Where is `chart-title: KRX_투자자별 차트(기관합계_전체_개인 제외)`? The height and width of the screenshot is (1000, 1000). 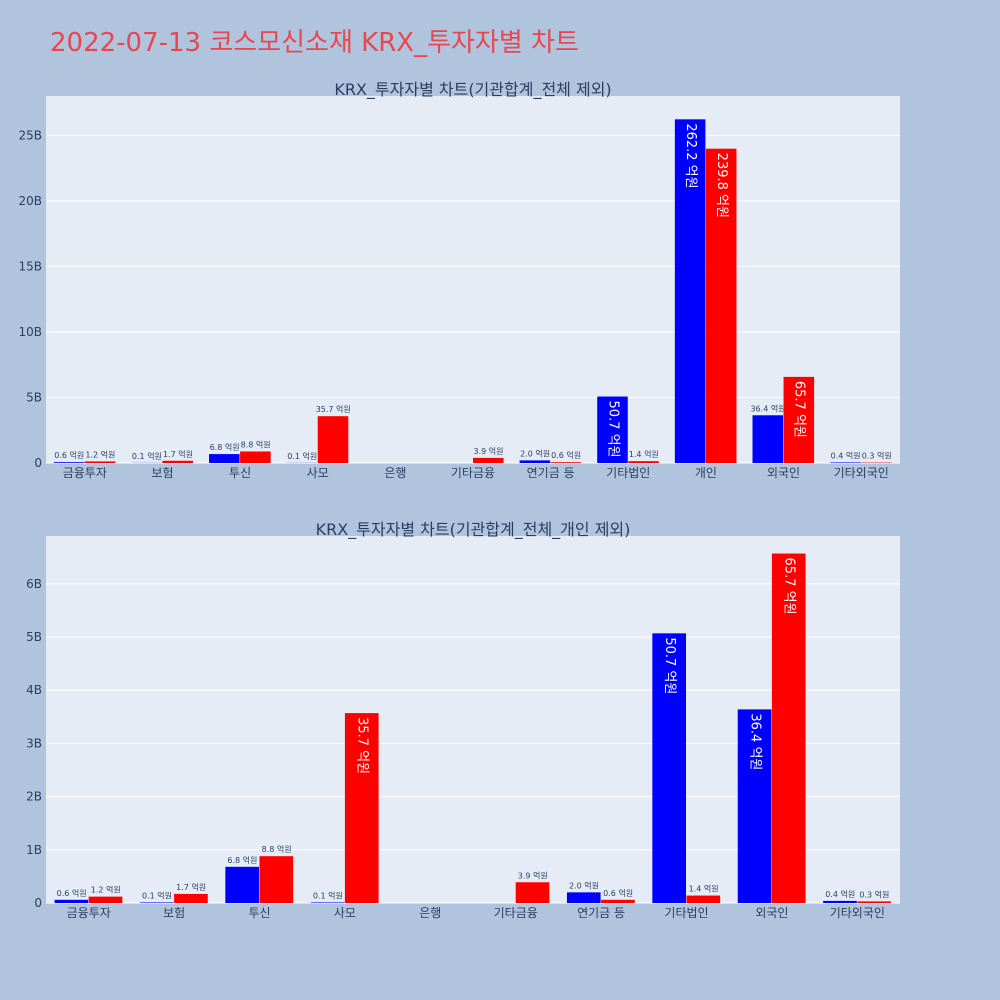
chart-title: KRX_투자자별 차트(기관합계_전체_개인 제외) is located at coordinates (473, 530).